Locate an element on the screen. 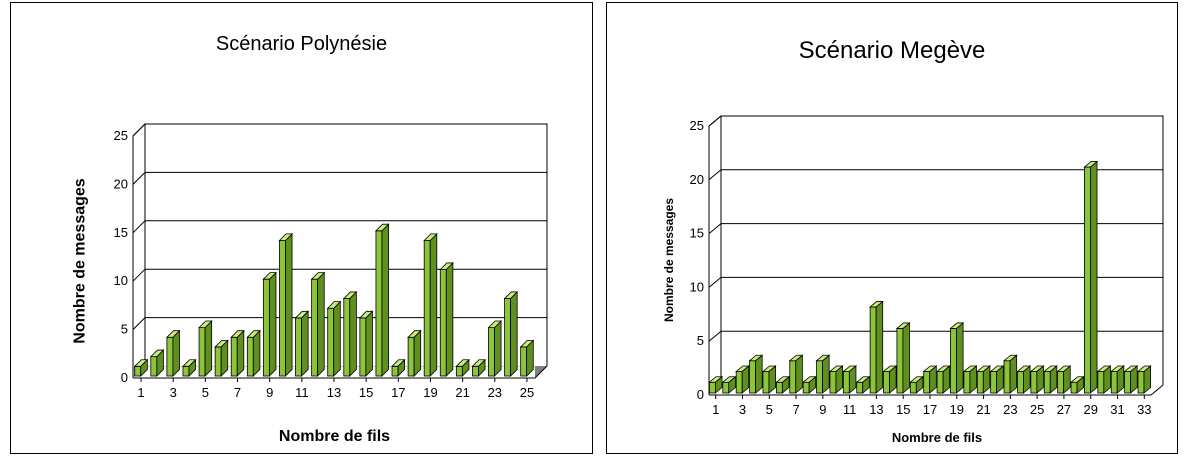 Image resolution: width=1185 pixels, height=458 pixels. x-axis-line is located at coordinates (936, 390).